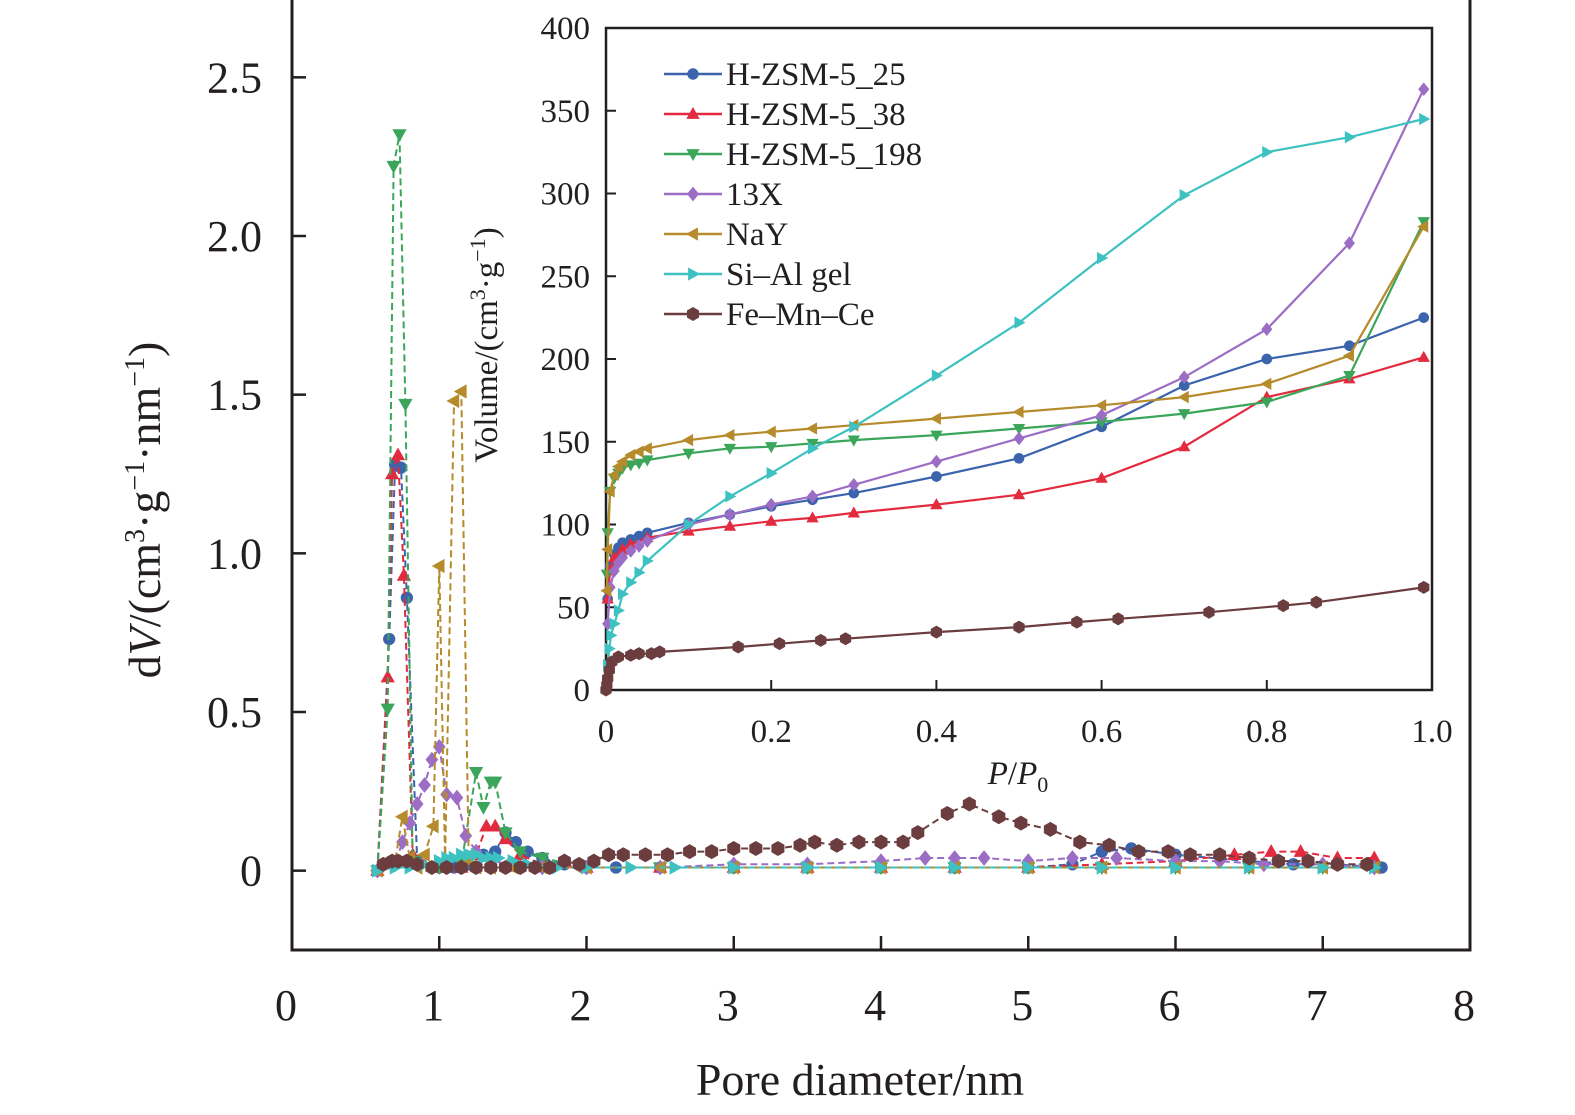 This screenshot has height=1115, width=1575. What do you see at coordinates (936, 732) in the screenshot?
I see `inset-x-tick-label: 0.4` at bounding box center [936, 732].